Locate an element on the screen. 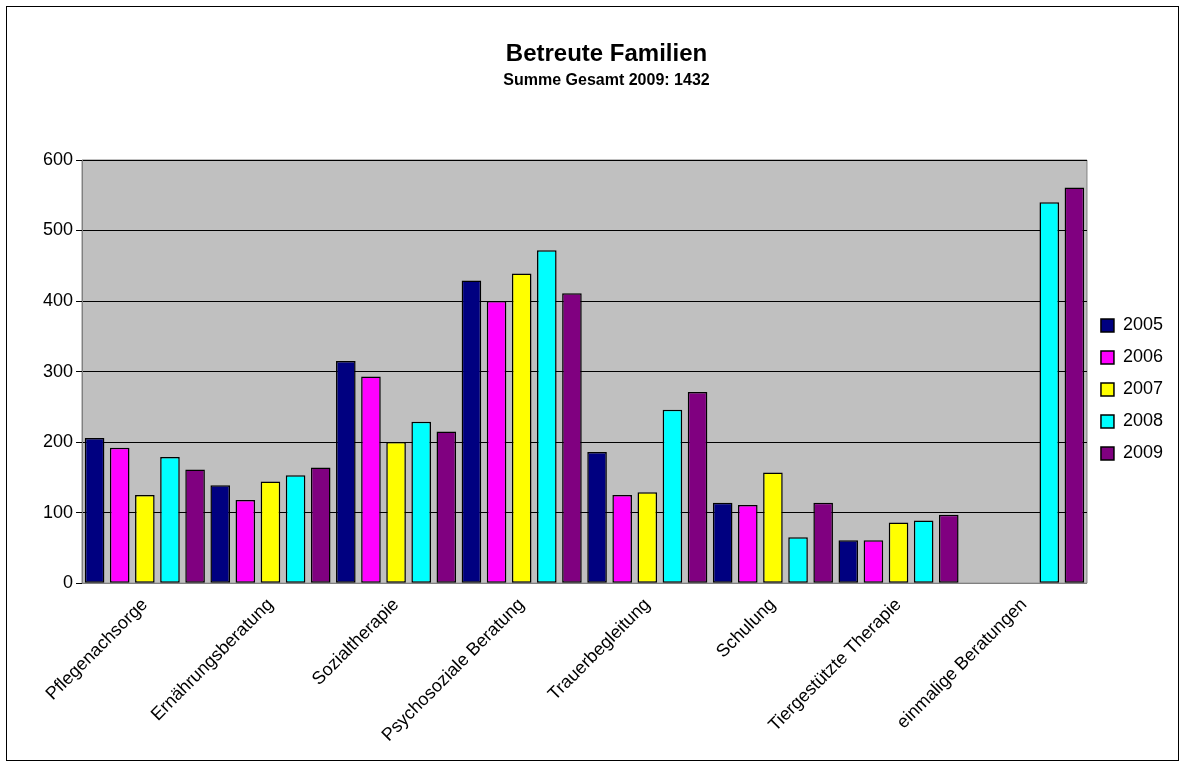  legend-label: 2007 is located at coordinates (1142, 388).